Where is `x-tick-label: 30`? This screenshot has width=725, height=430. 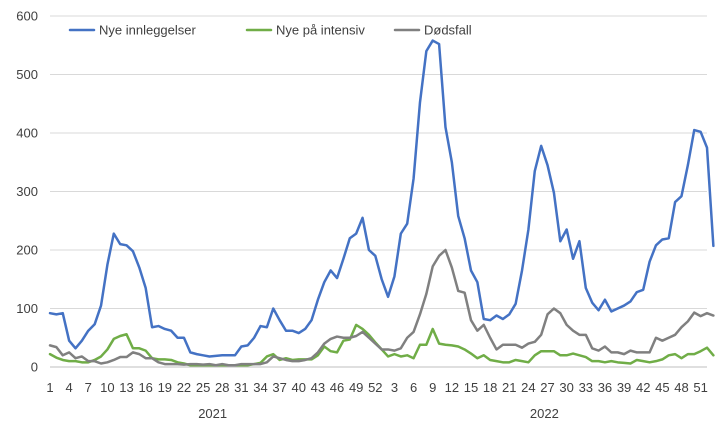
x-tick-label: 30 is located at coordinates (566, 387).